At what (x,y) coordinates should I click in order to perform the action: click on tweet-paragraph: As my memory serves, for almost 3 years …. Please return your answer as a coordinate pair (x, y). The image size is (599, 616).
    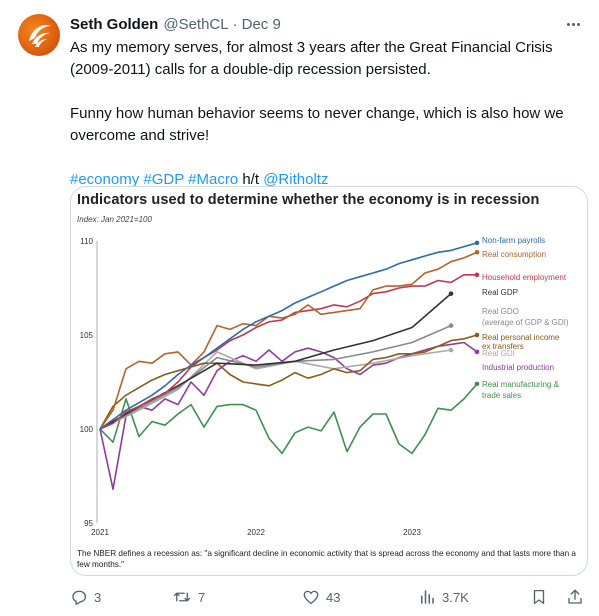
    Looking at the image, I should click on (311, 58).